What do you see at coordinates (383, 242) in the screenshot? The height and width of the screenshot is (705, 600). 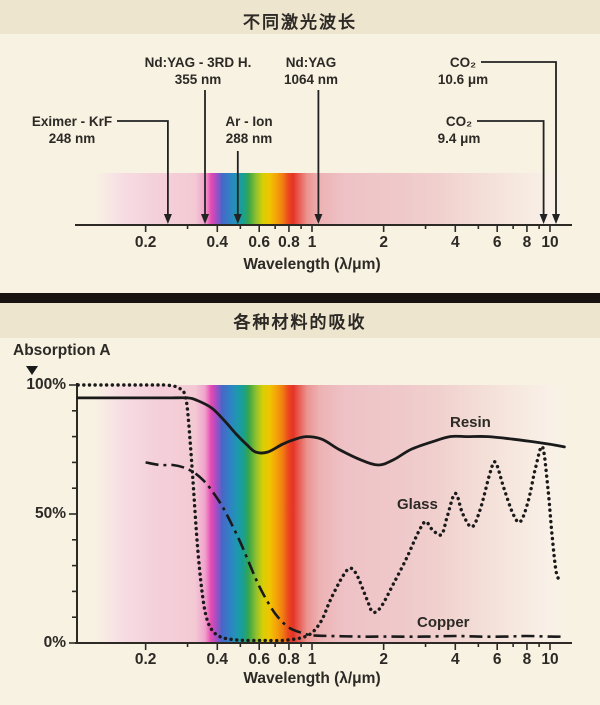 I see `top-x-tick-label: 2` at bounding box center [383, 242].